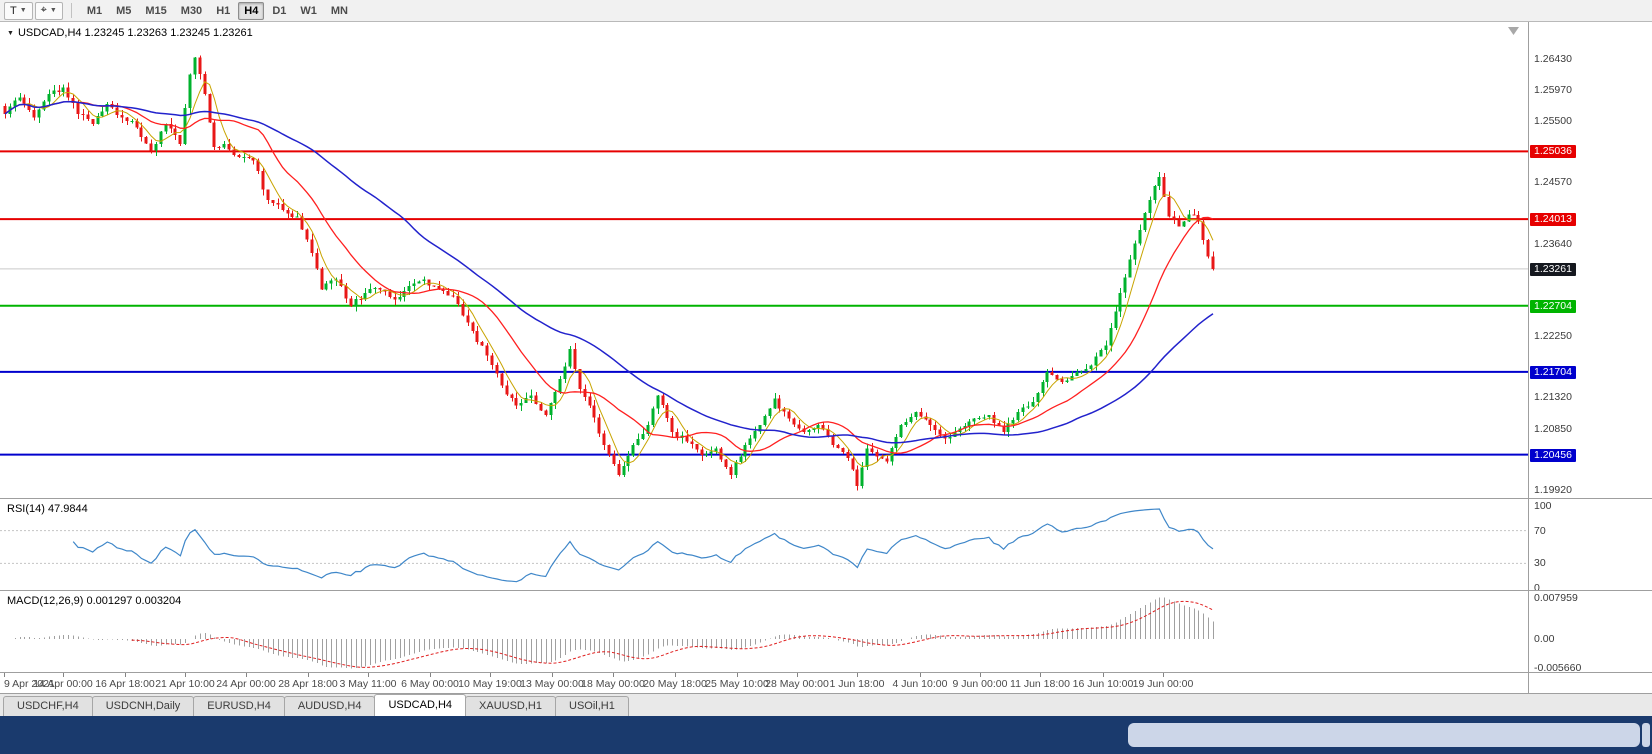  I want to click on time-axis-label: 28 Apr 18:00, so click(308, 684).